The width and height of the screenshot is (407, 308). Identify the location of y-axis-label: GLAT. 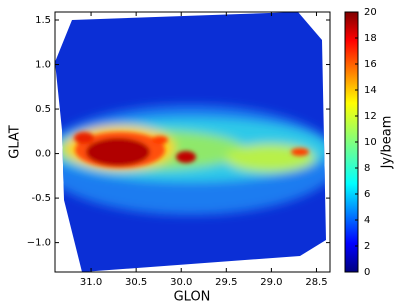
(15, 141).